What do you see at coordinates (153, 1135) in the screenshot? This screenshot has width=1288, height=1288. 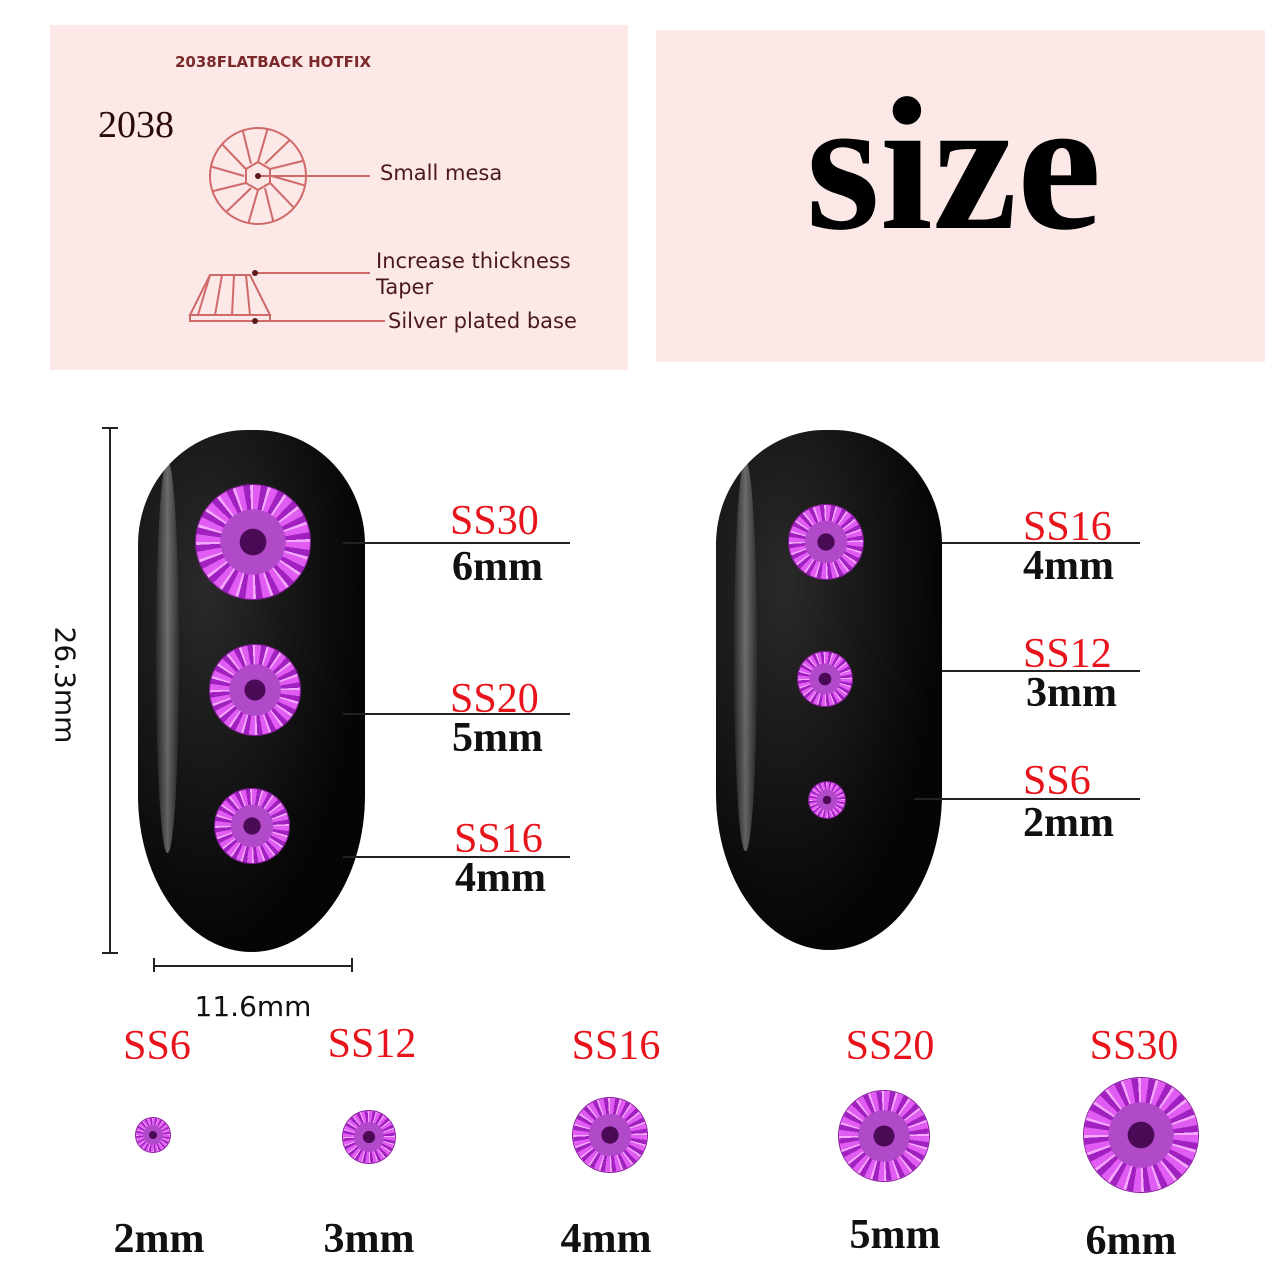 I see `gem-2mm` at bounding box center [153, 1135].